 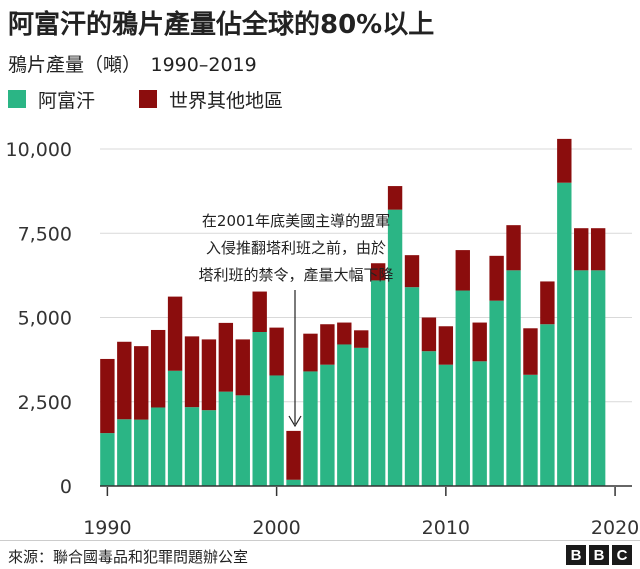 What do you see at coordinates (226, 100) in the screenshot?
I see `legend-label-rest-of-world: 世界其他地區` at bounding box center [226, 100].